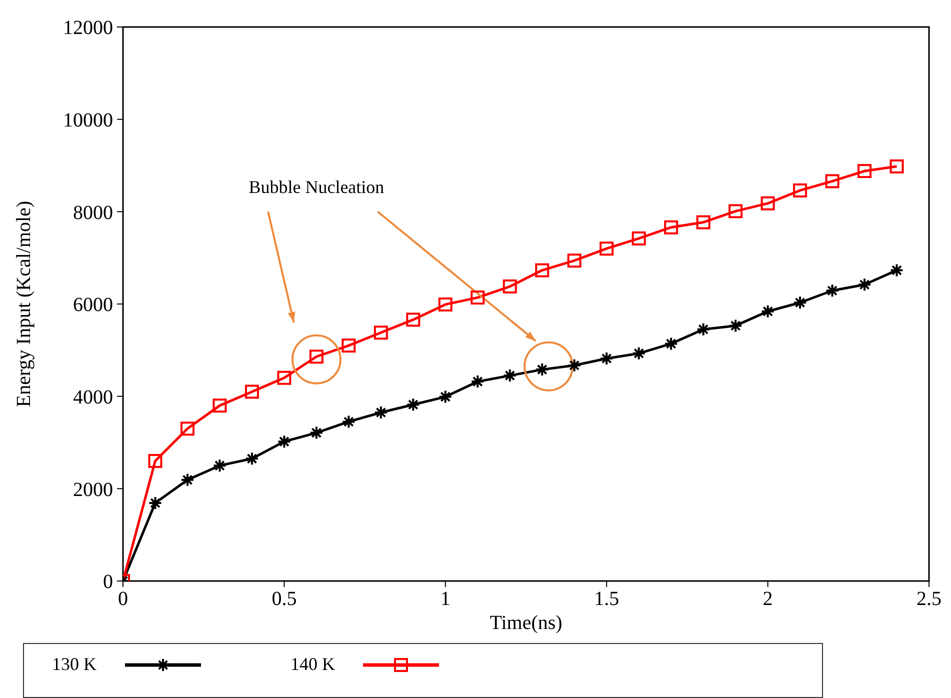 The height and width of the screenshot is (698, 951). What do you see at coordinates (123, 599) in the screenshot?
I see `x-tick-label: 0` at bounding box center [123, 599].